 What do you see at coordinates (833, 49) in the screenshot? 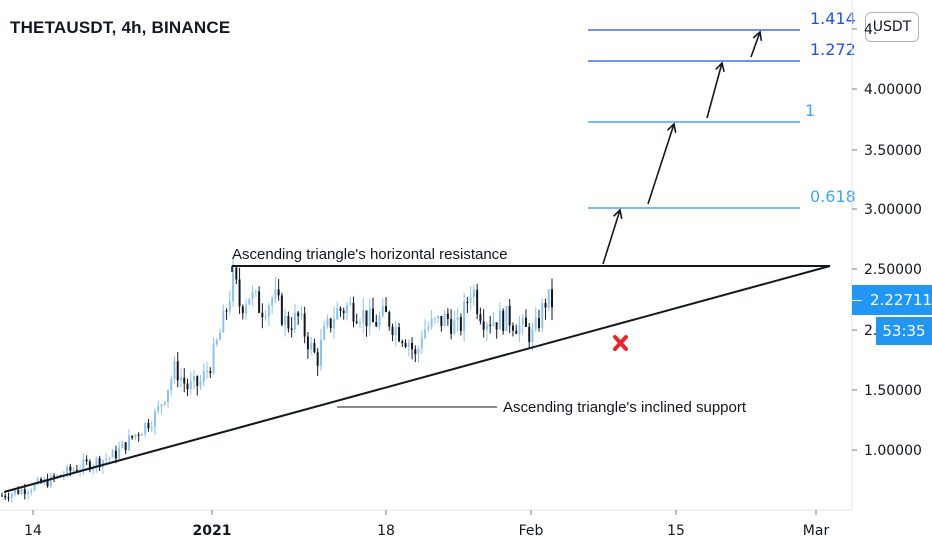
I see `fib-level-label: 1.272` at bounding box center [833, 49].